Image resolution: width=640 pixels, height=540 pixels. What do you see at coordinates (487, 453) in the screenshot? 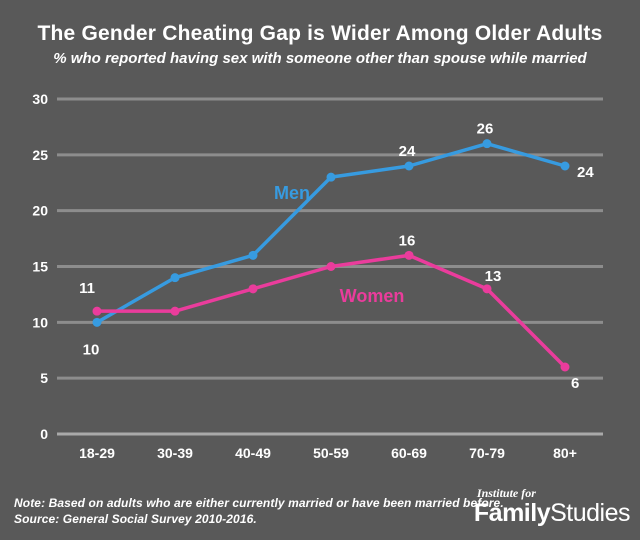
I see `x-axis-tick-label: 70-79` at bounding box center [487, 453].